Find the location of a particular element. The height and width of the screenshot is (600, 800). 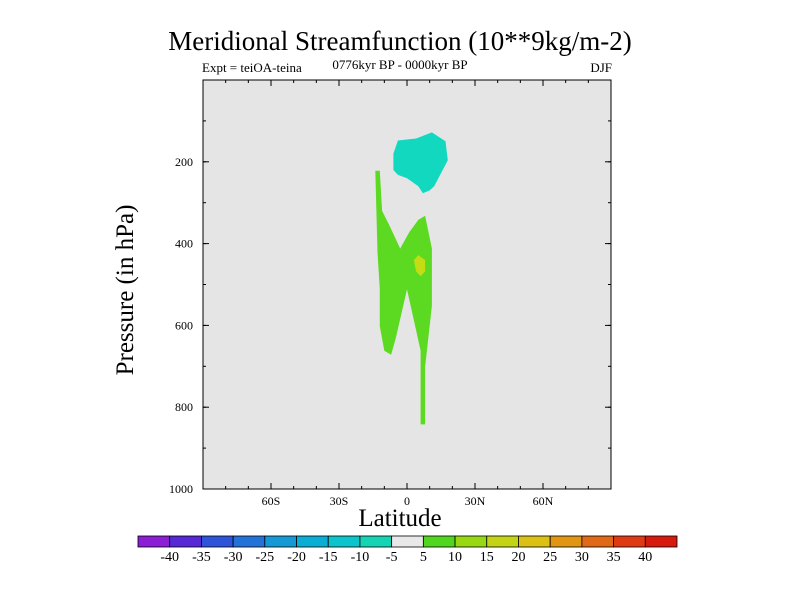

colorbar-label: 15 is located at coordinates (487, 557).